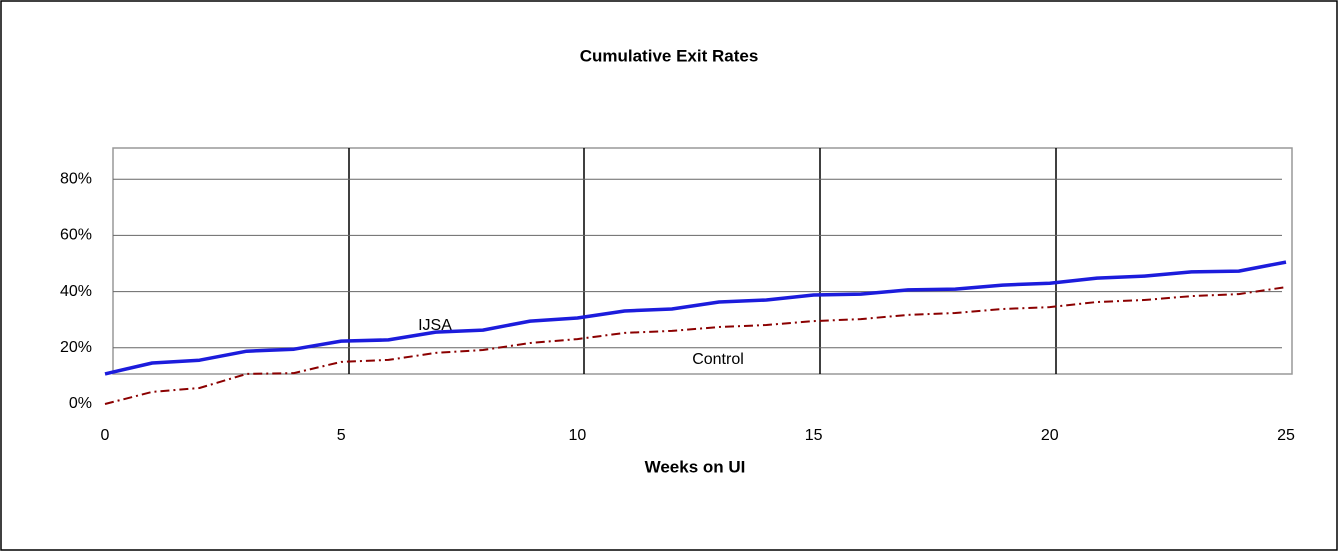 Image resolution: width=1339 pixels, height=552 pixels. What do you see at coordinates (76, 235) in the screenshot?
I see `y-tick-label: 60%` at bounding box center [76, 235].